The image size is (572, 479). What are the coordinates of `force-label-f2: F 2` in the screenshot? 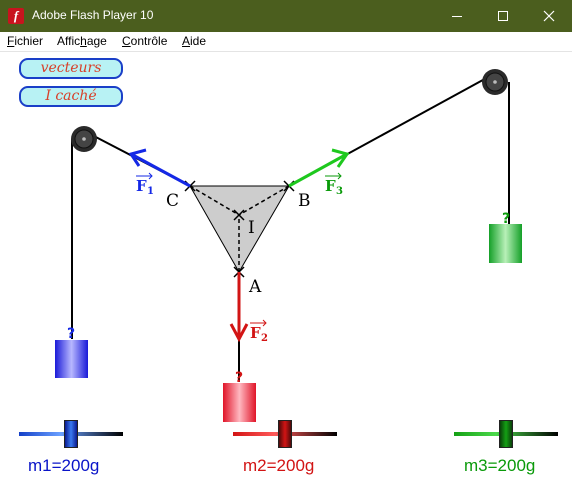 It's located at (259, 331).